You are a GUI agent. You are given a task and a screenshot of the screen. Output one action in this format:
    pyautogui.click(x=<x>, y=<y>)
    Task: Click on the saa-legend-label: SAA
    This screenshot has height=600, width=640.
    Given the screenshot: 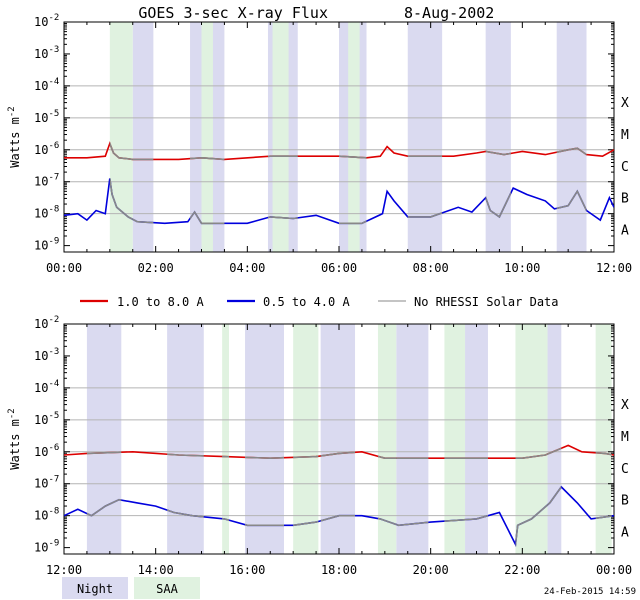 What is the action you would take?
    pyautogui.click(x=167, y=589)
    